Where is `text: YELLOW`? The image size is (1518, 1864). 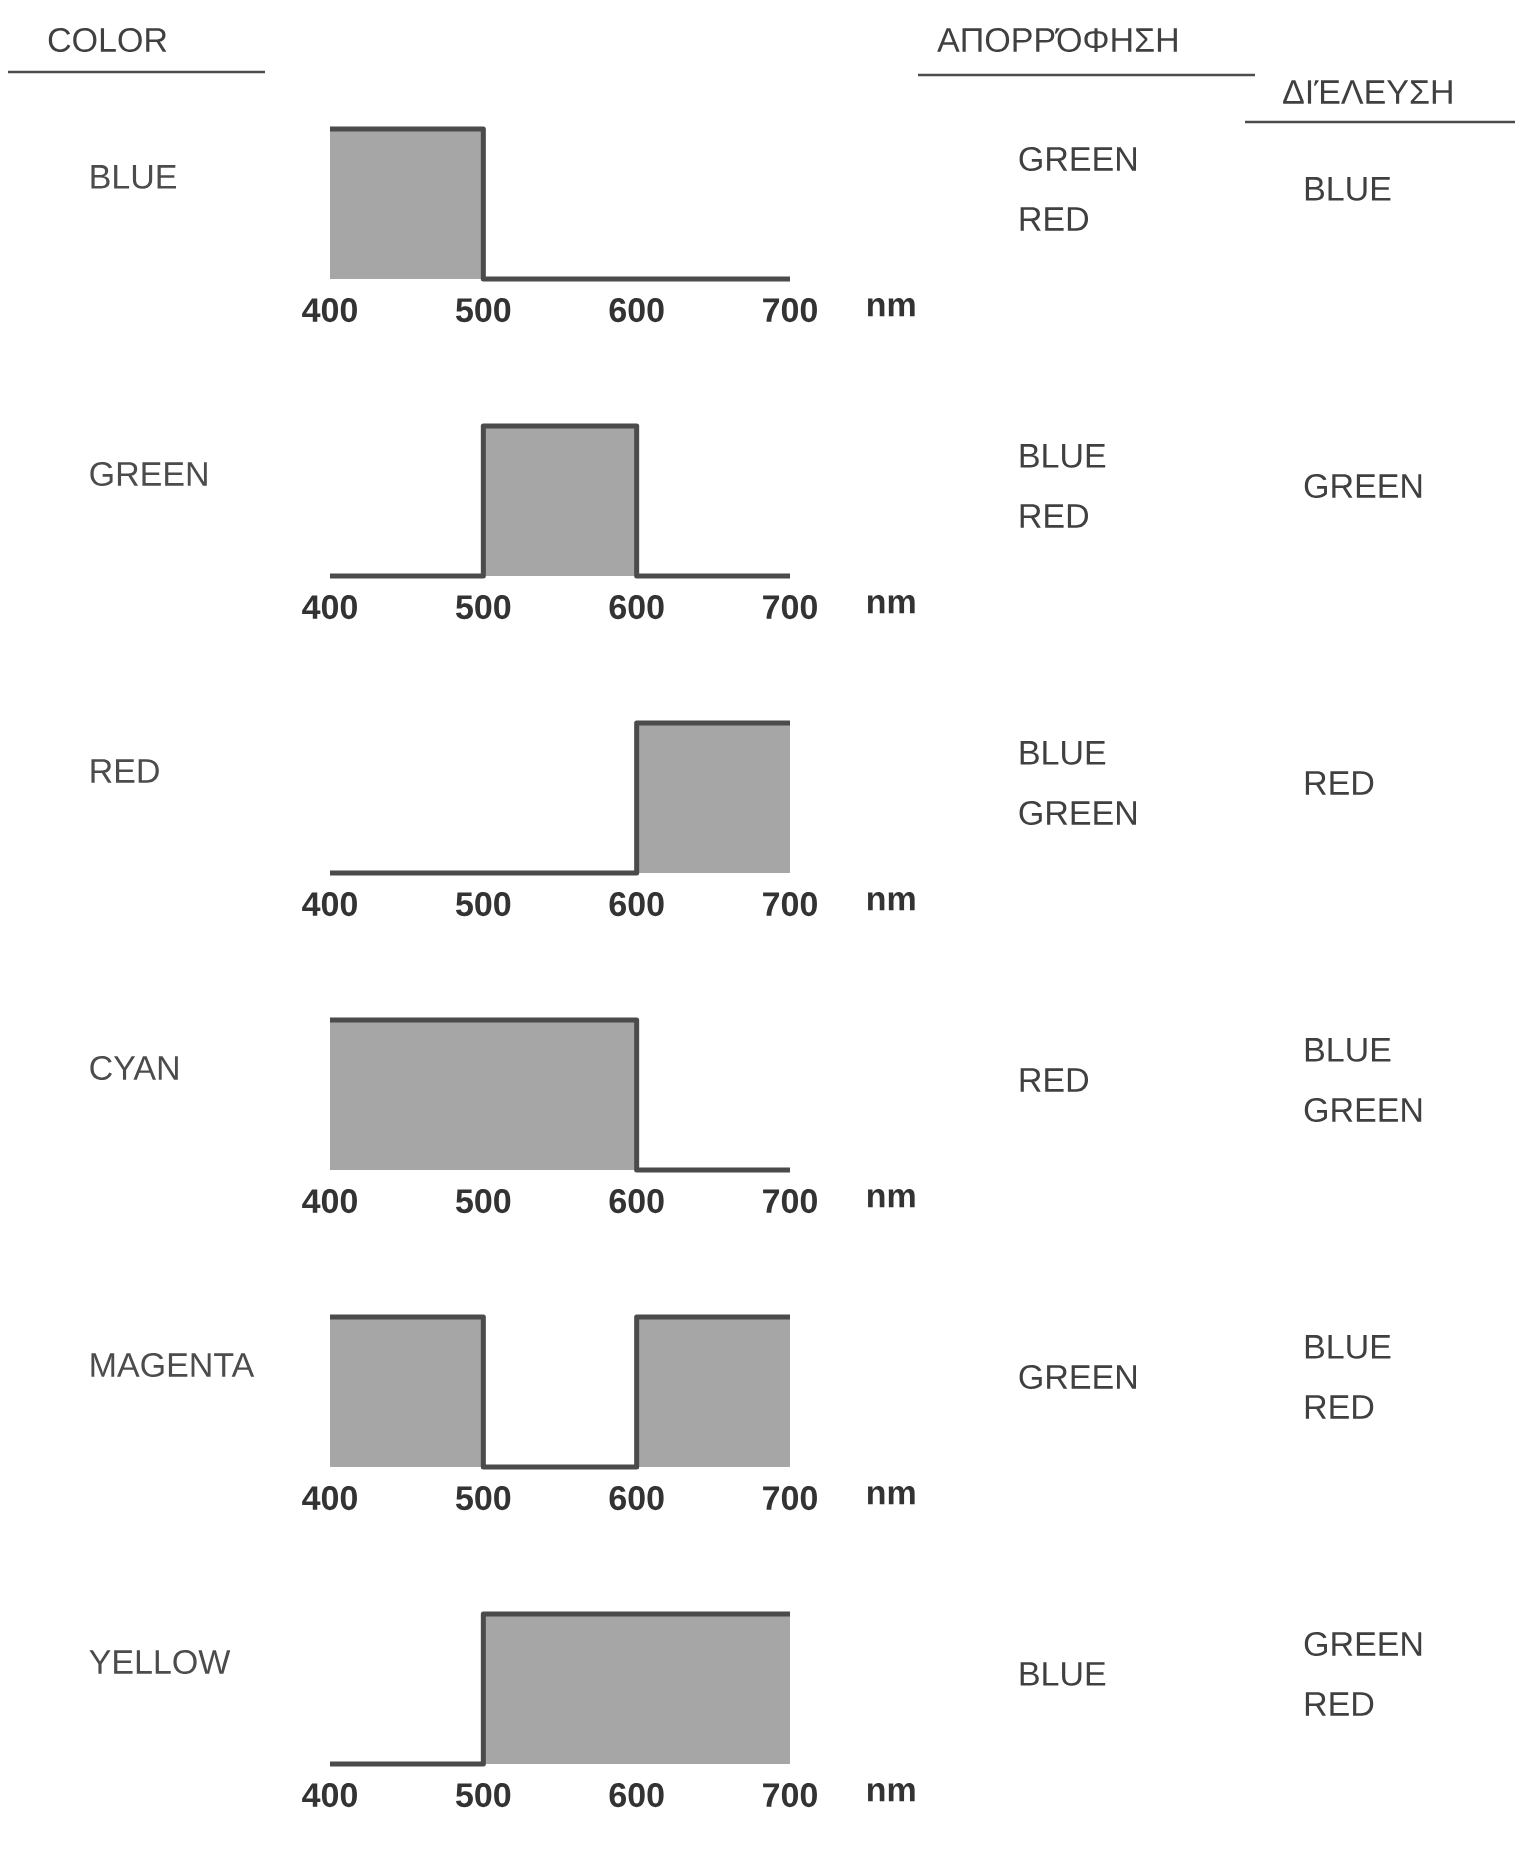 text: YELLOW is located at coordinates (160, 1662).